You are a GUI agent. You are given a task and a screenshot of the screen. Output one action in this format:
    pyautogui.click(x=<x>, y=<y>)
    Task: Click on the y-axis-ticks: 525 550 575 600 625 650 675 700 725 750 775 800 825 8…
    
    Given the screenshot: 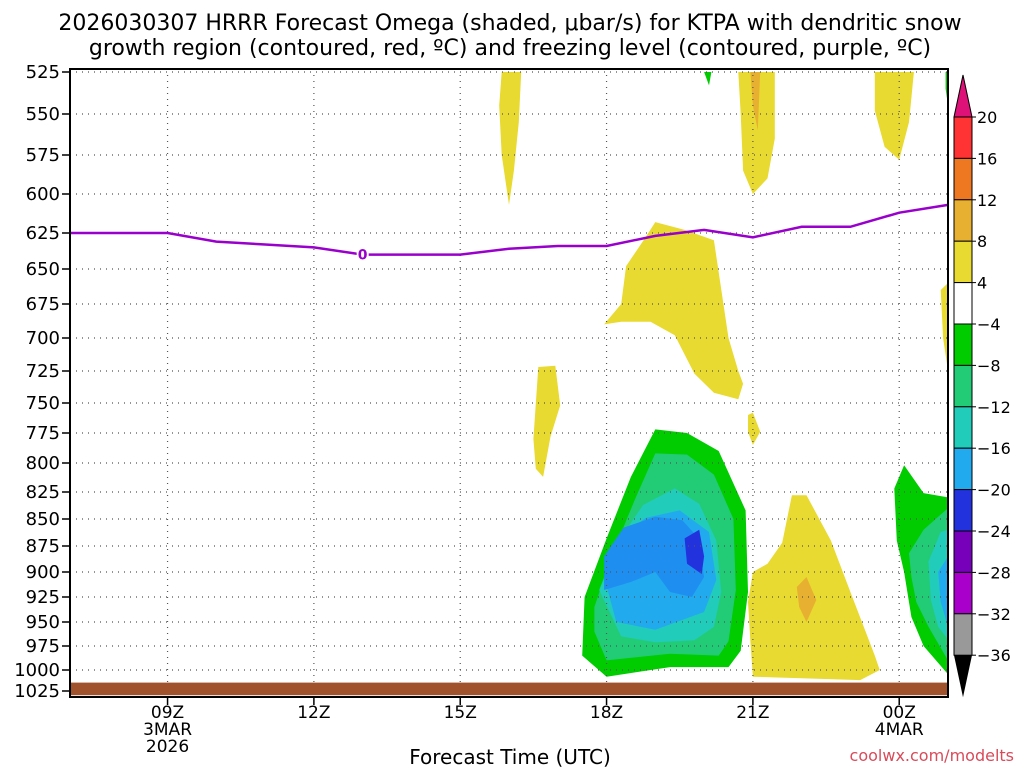 What is the action you would take?
    pyautogui.click(x=42, y=382)
    